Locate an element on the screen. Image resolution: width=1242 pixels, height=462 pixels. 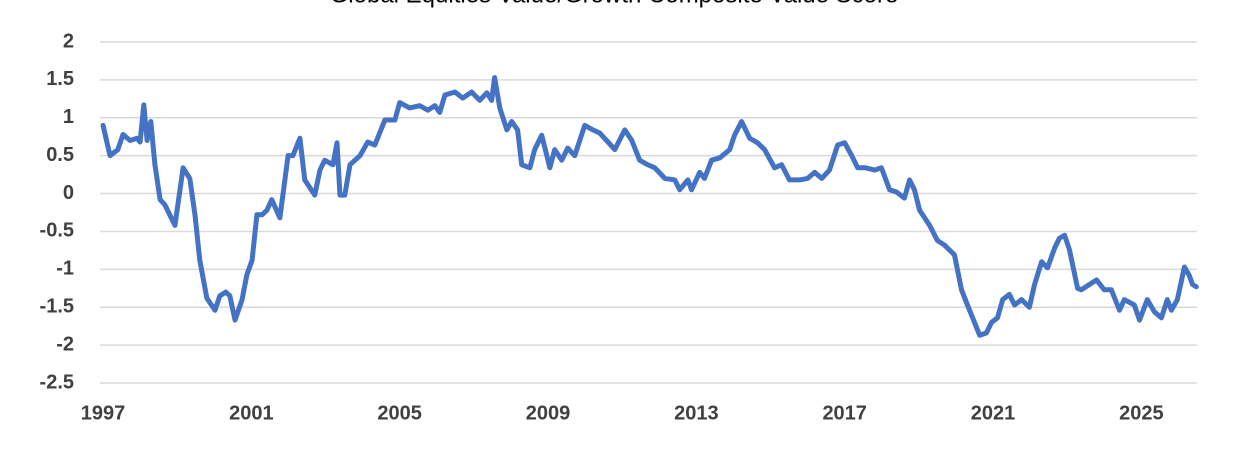
x-tick-label: 2005 is located at coordinates (399, 413).